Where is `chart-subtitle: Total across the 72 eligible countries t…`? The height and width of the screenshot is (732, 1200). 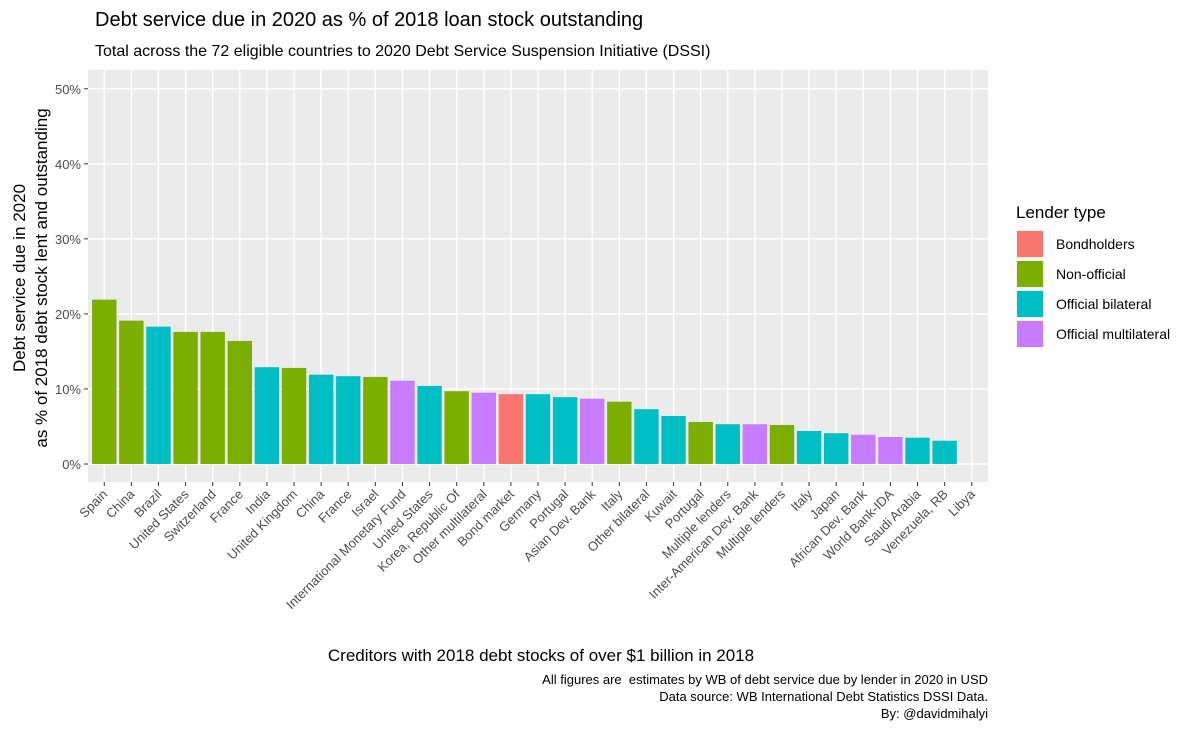
chart-subtitle: Total across the 72 eligible countries t… is located at coordinates (402, 51).